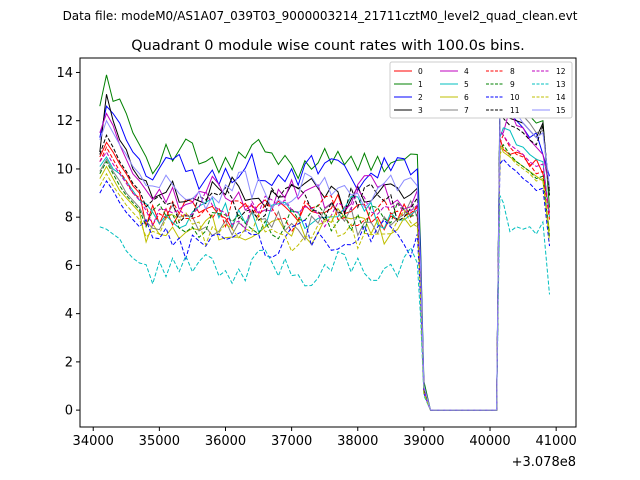 This screenshot has height=480, width=640. What do you see at coordinates (64, 73) in the screenshot?
I see `y-tick-label-14: 14` at bounding box center [64, 73].